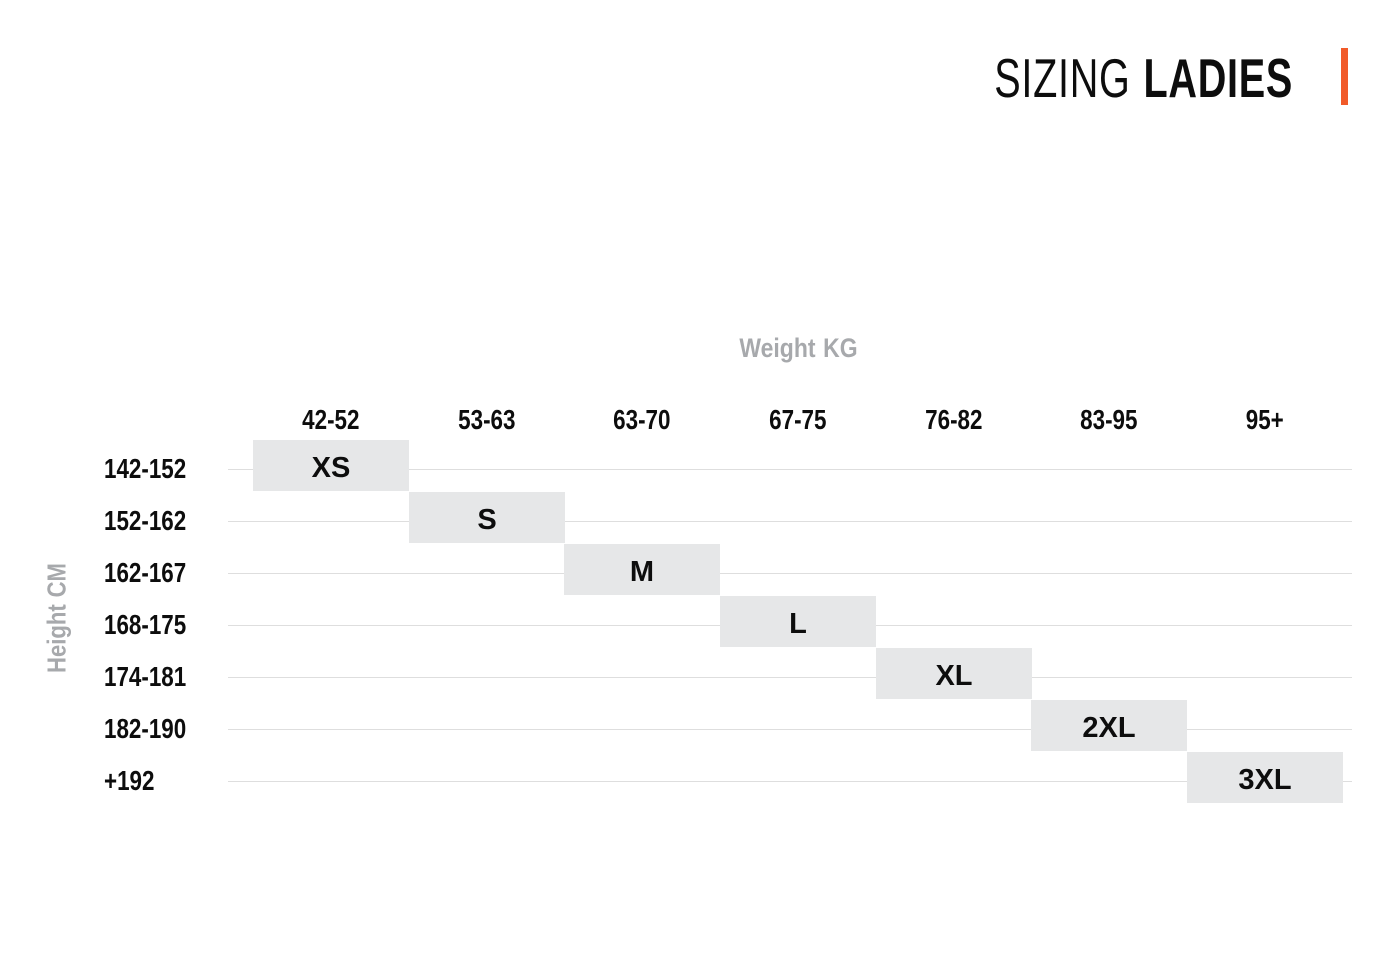  I want to click on height-range-label: 174-181, so click(145, 676).